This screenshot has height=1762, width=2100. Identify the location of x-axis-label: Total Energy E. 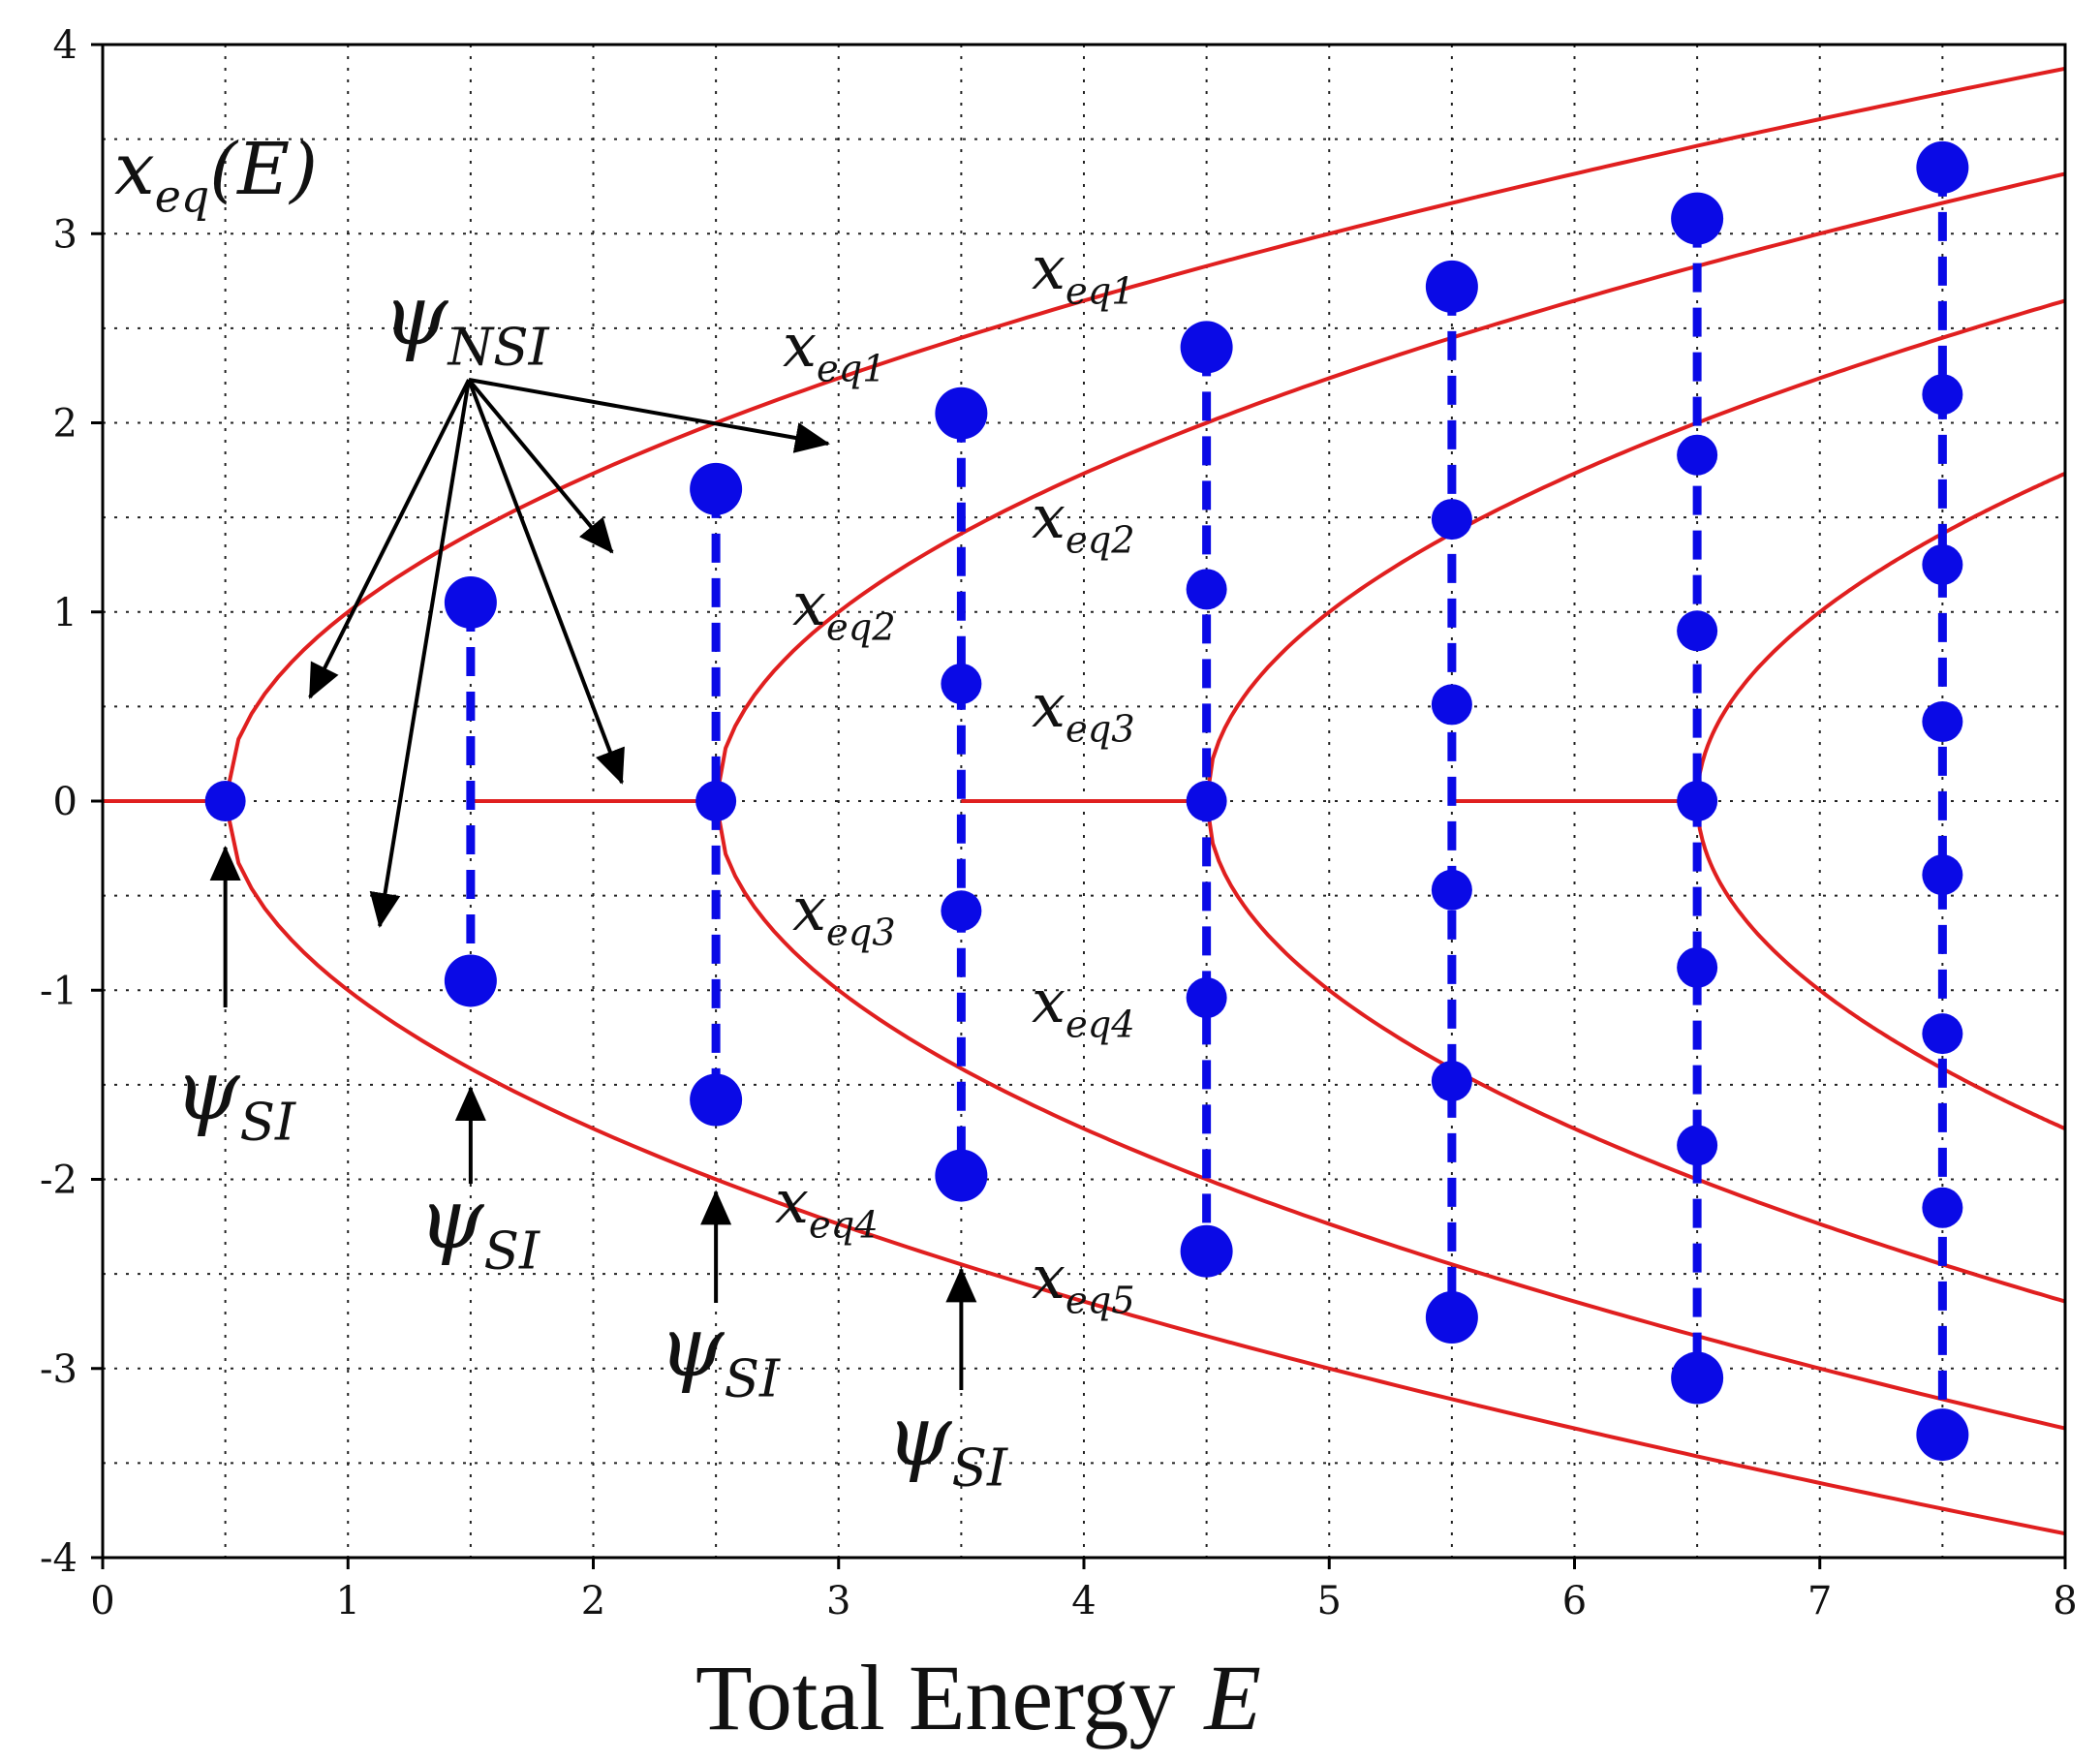
(978, 1697).